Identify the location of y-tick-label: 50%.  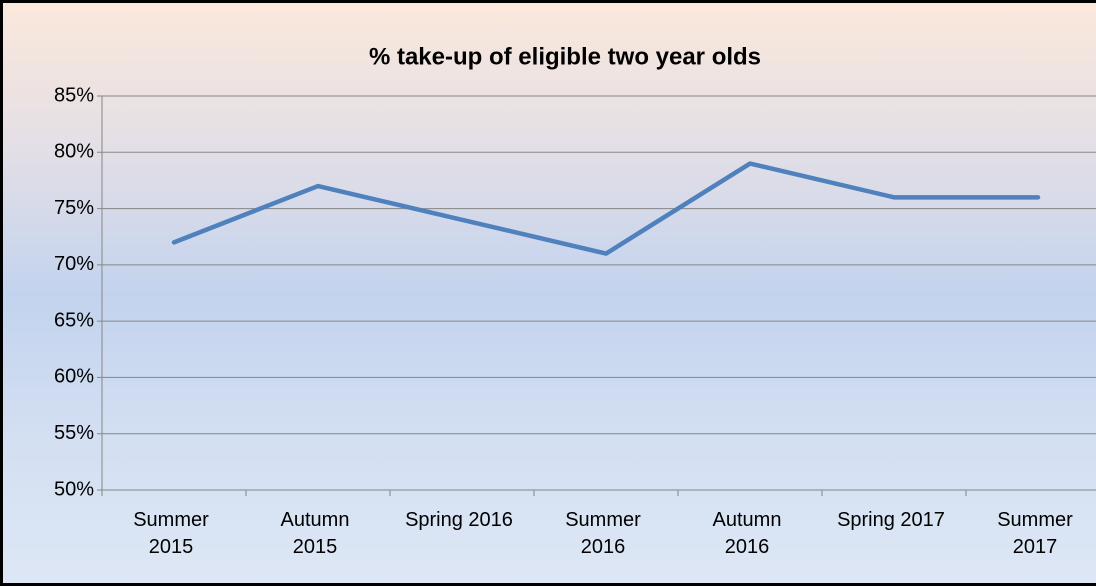
(74, 489).